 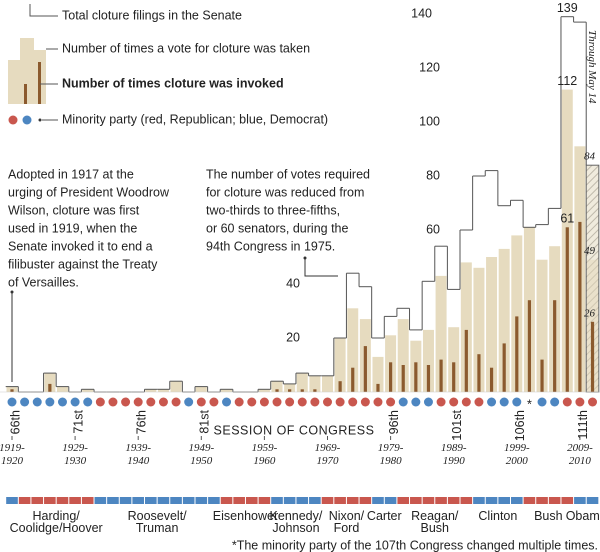 What do you see at coordinates (583, 516) in the screenshot?
I see `president-label: Obama` at bounding box center [583, 516].